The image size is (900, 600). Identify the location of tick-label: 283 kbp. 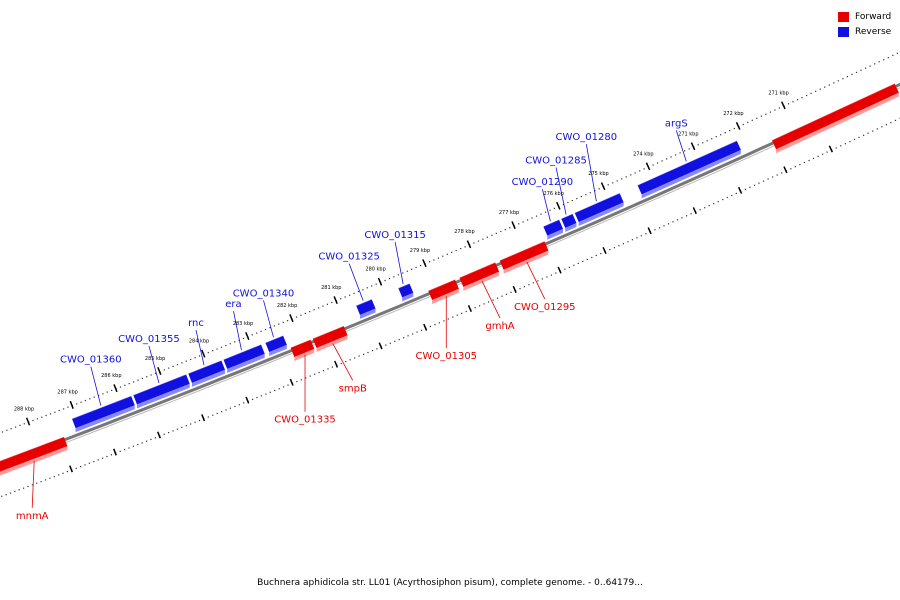
(243, 324).